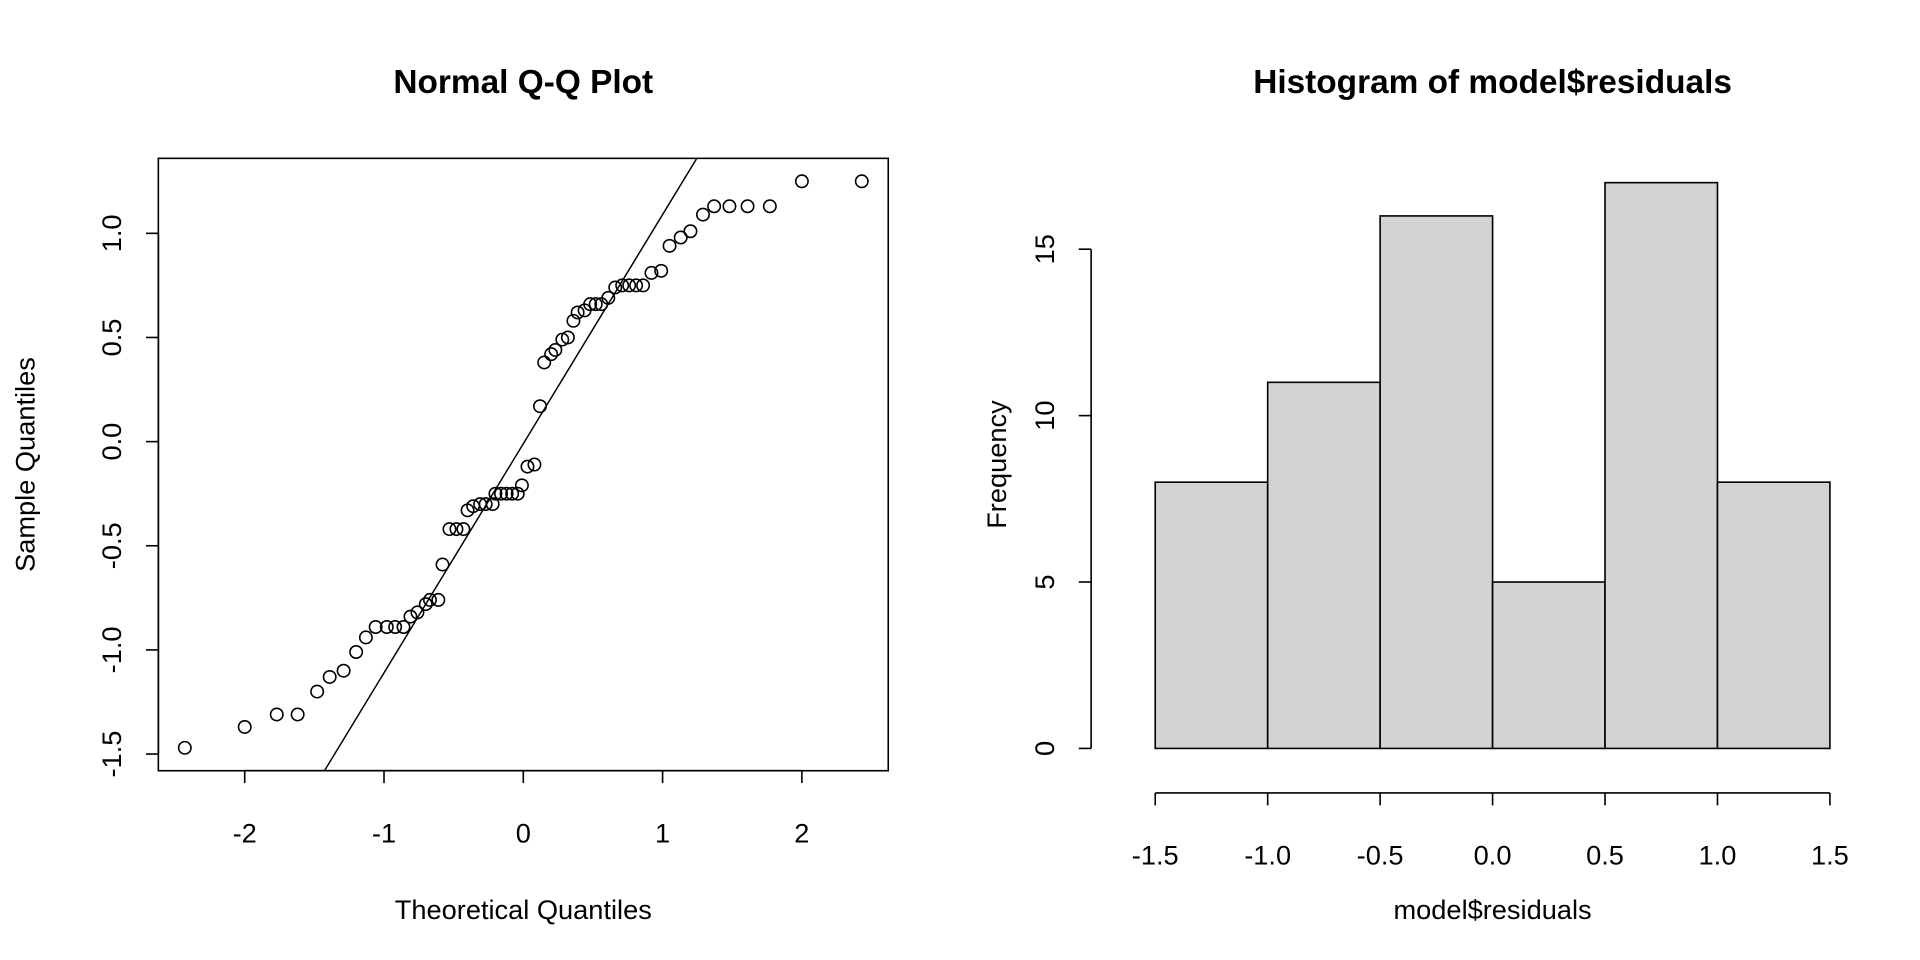  Describe the element at coordinates (111, 545) in the screenshot. I see `y-tick-label: -0.5` at that location.